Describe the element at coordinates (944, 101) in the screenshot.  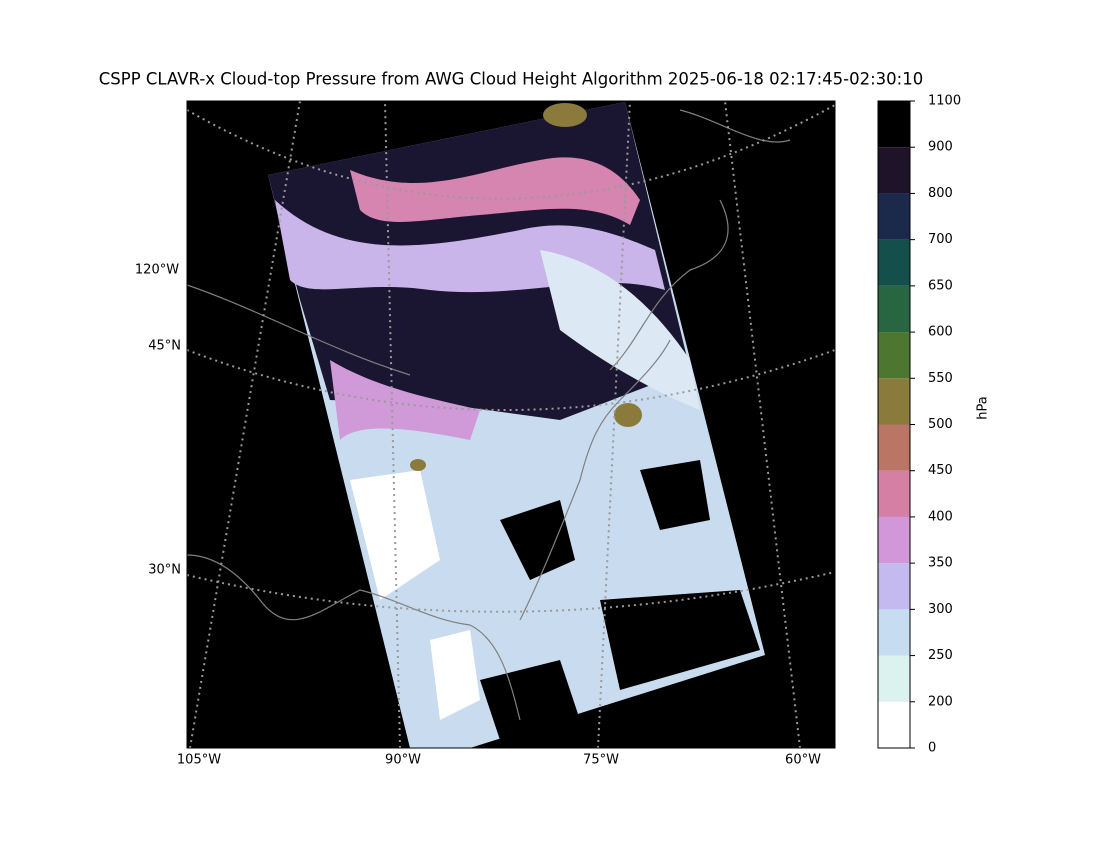
I see `colorbar-tick-label: 1100` at that location.